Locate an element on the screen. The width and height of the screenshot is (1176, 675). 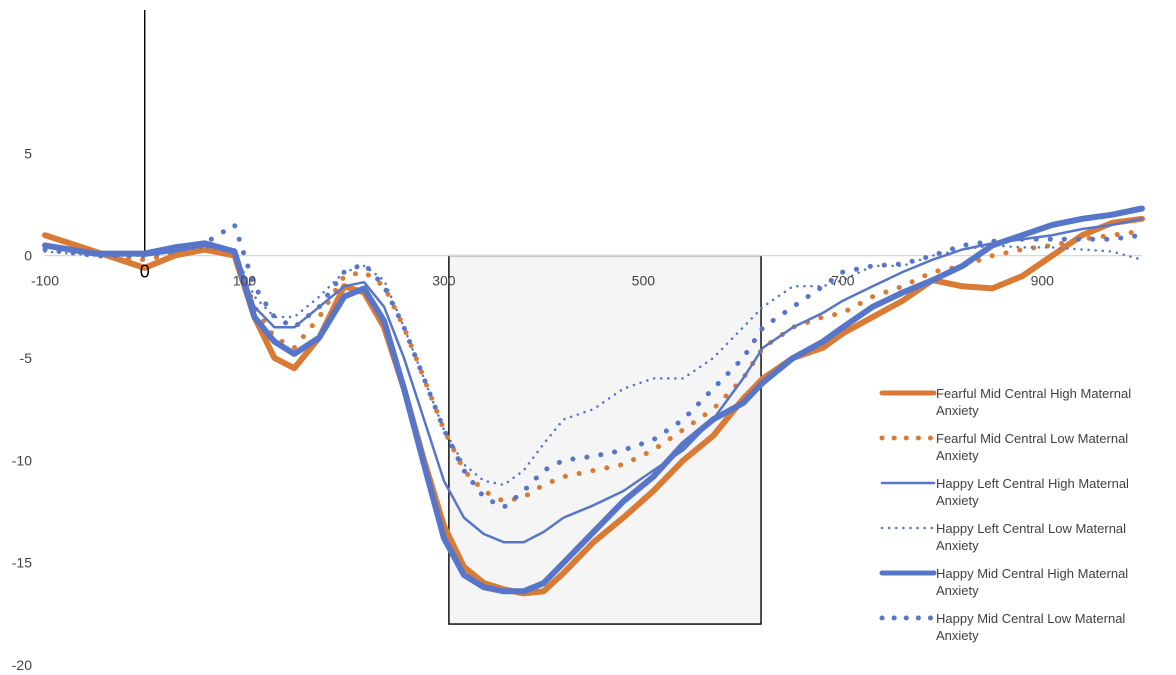
legend-label-6: Happy Mid Central Low Maternal is located at coordinates (1030, 618).